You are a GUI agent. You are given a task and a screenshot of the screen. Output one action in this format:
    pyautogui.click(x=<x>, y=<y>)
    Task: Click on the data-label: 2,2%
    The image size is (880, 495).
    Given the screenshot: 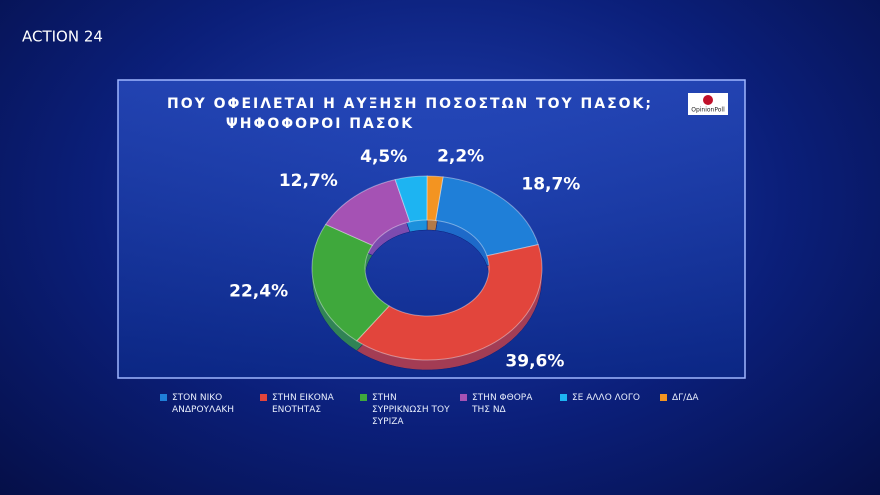 What is the action you would take?
    pyautogui.click(x=460, y=156)
    